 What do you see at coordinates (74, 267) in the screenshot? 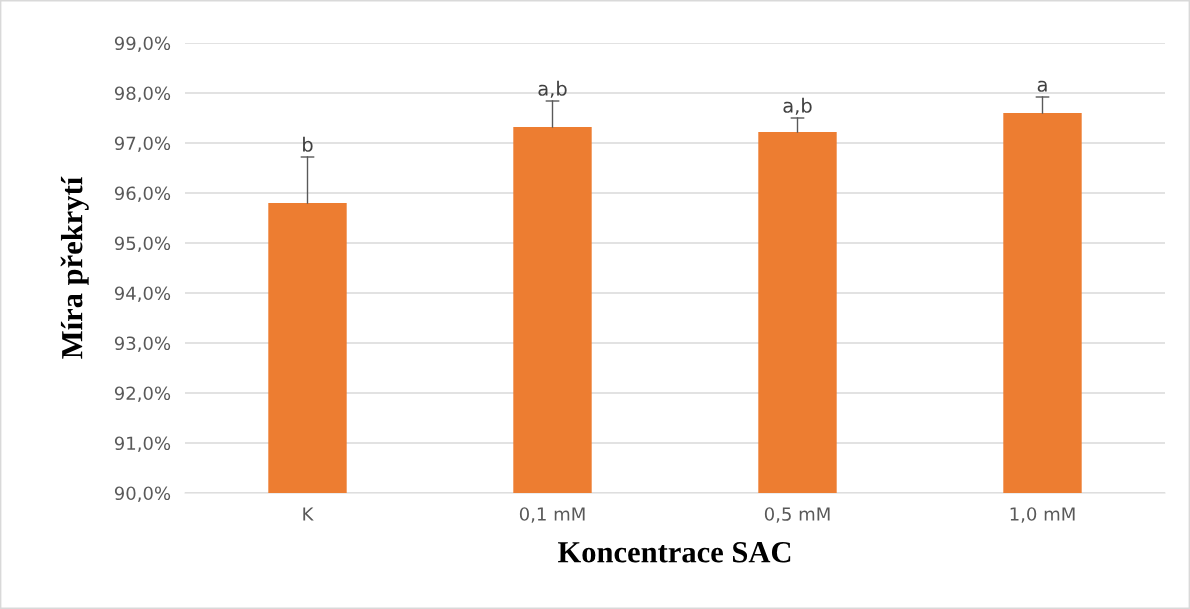
I see `y-axis-title: Míra překrytí` at bounding box center [74, 267].